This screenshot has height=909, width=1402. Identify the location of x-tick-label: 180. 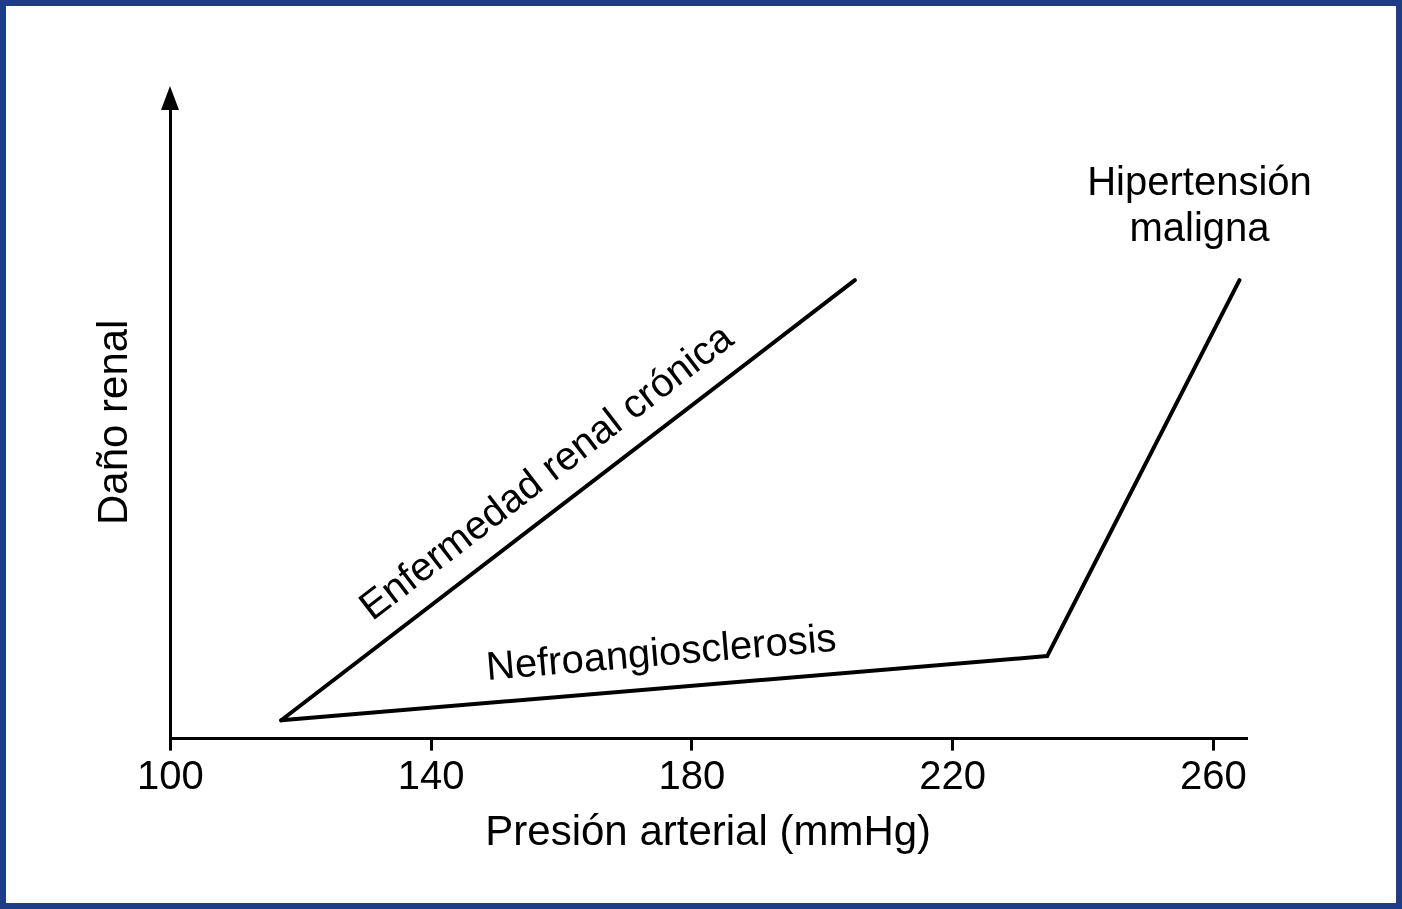
(692, 774).